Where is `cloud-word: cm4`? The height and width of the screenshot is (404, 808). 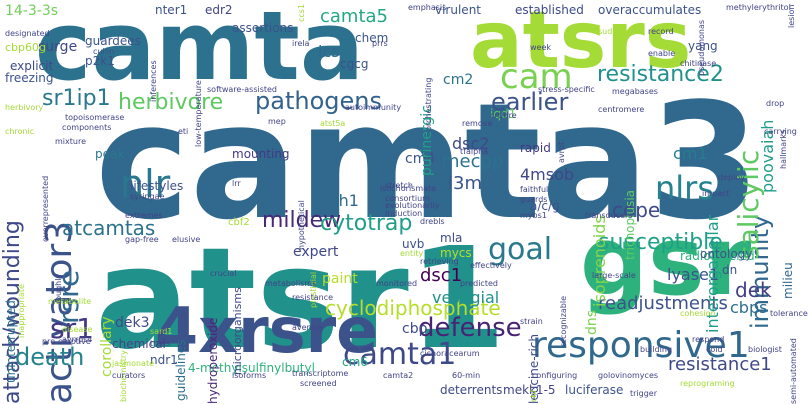 cloud-word: cm4 is located at coordinates (420, 159).